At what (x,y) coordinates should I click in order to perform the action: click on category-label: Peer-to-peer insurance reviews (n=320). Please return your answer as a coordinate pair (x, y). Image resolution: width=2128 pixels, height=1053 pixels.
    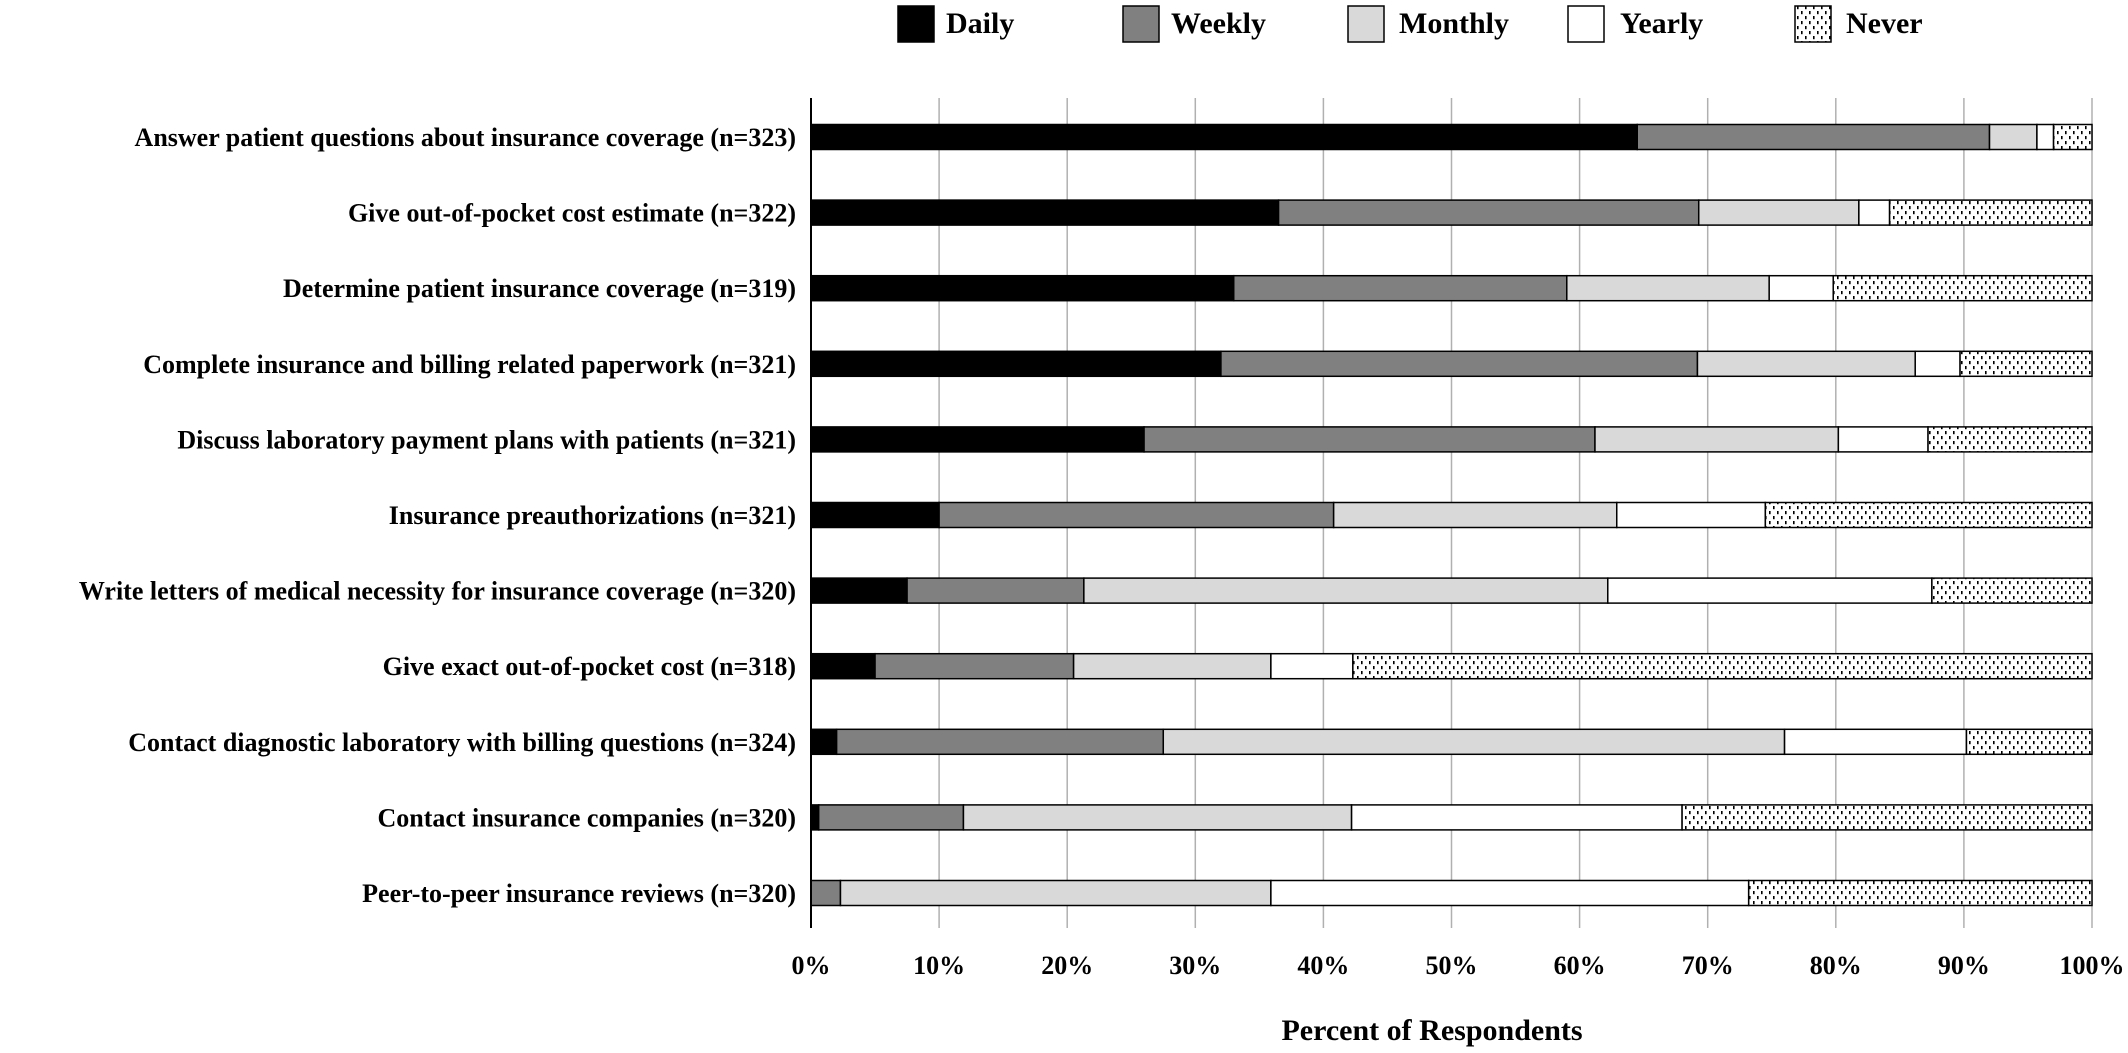
    Looking at the image, I should click on (579, 893).